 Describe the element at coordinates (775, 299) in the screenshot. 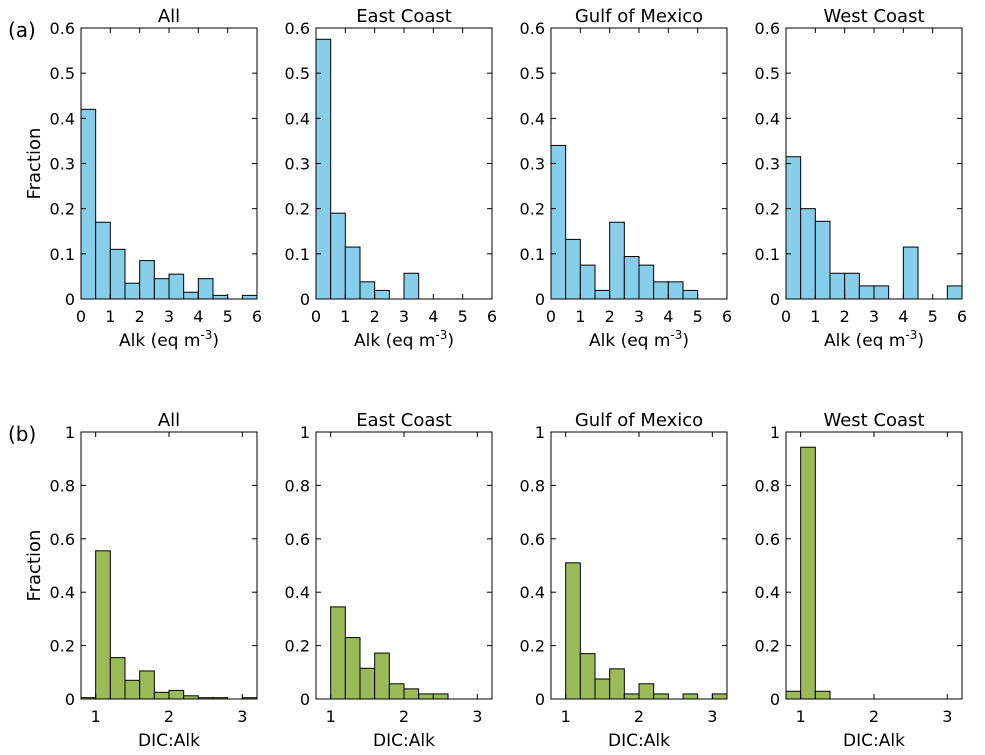

I see `chart-4-ytick-label: 0` at that location.